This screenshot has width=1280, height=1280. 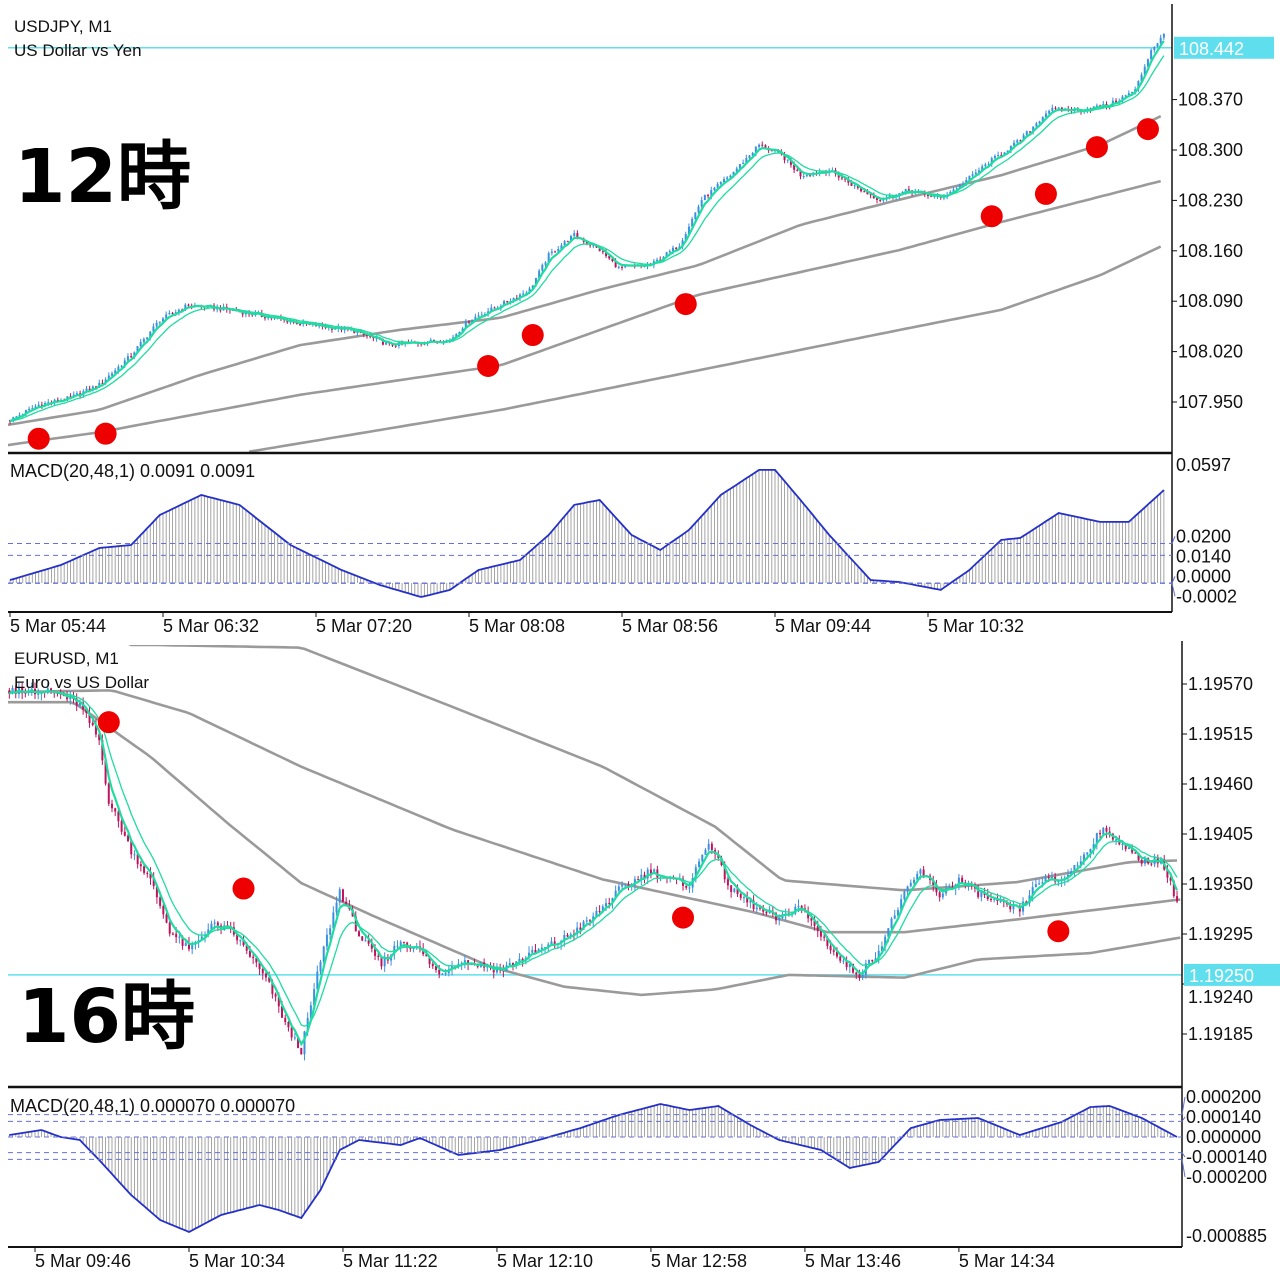 I want to click on current-price-badge, so click(x=1224, y=47).